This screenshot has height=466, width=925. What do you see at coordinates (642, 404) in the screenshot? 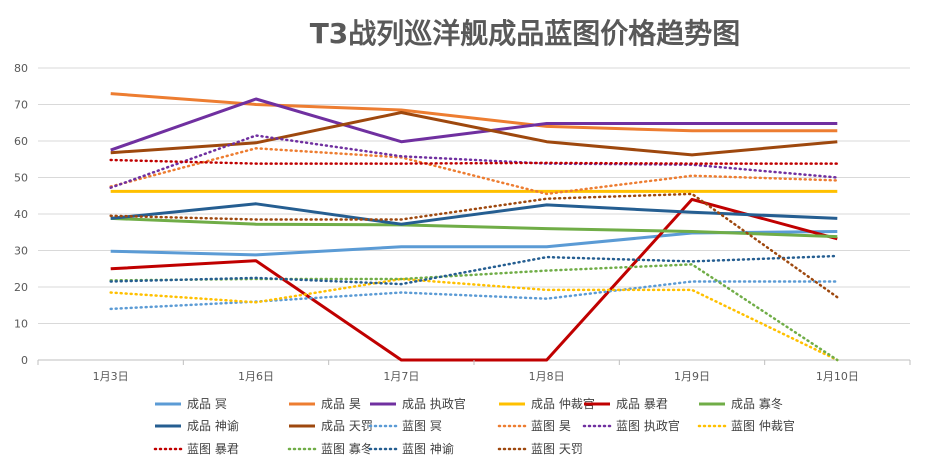
I see `legend-label: 成品 暴君` at bounding box center [642, 404].